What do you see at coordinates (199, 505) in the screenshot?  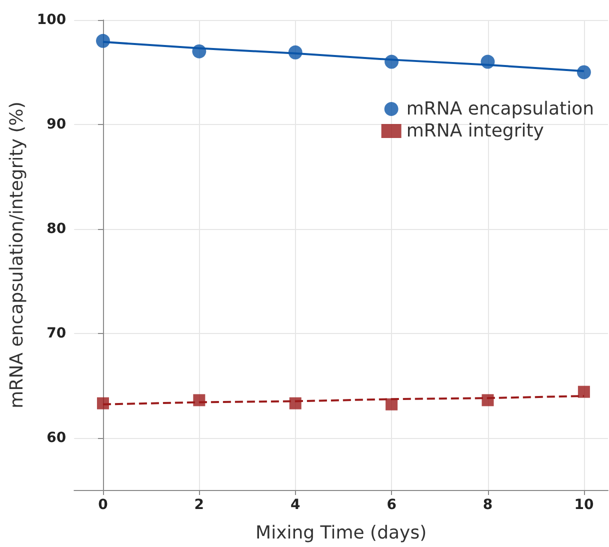 I see `x-tick-label: 2` at bounding box center [199, 505].